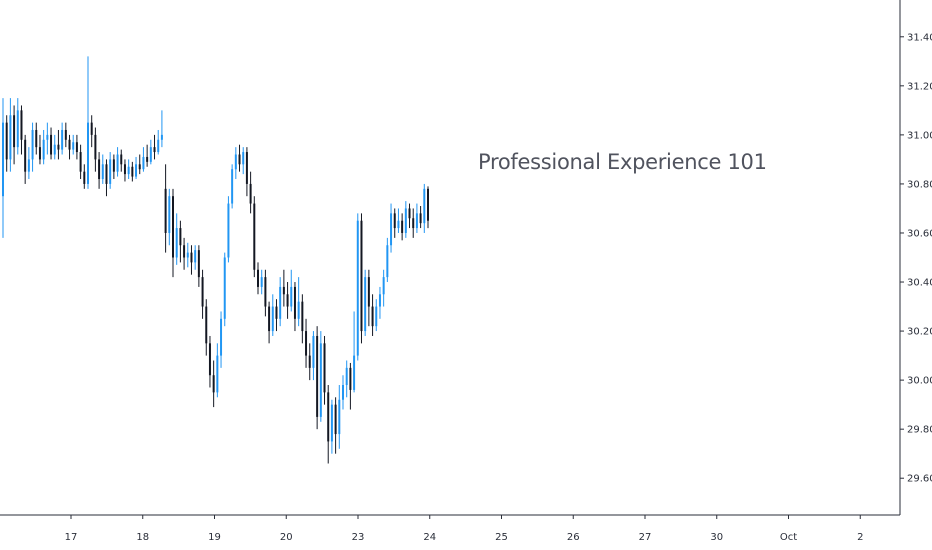 This screenshot has height=550, width=932. Describe the element at coordinates (429, 537) in the screenshot. I see `time-tick-label: 24` at that location.